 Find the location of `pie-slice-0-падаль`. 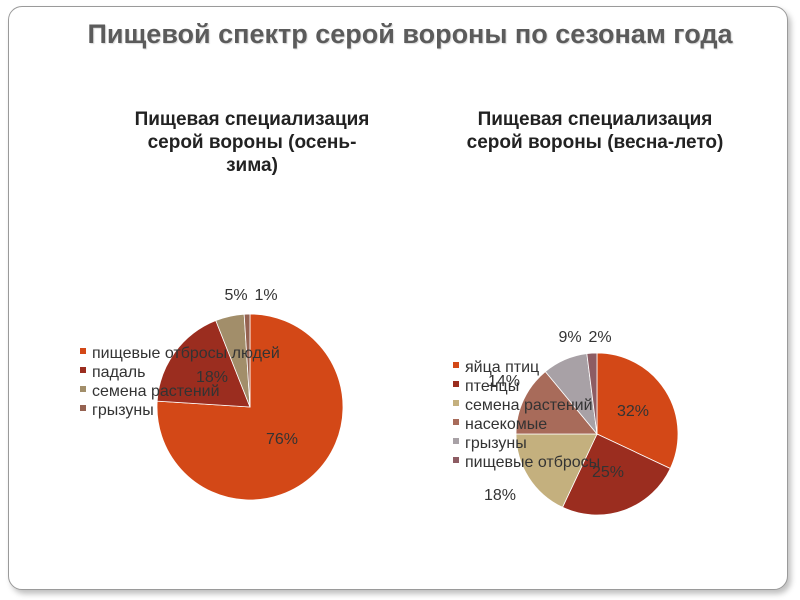

pie-slice-0-падаль is located at coordinates (203, 364).